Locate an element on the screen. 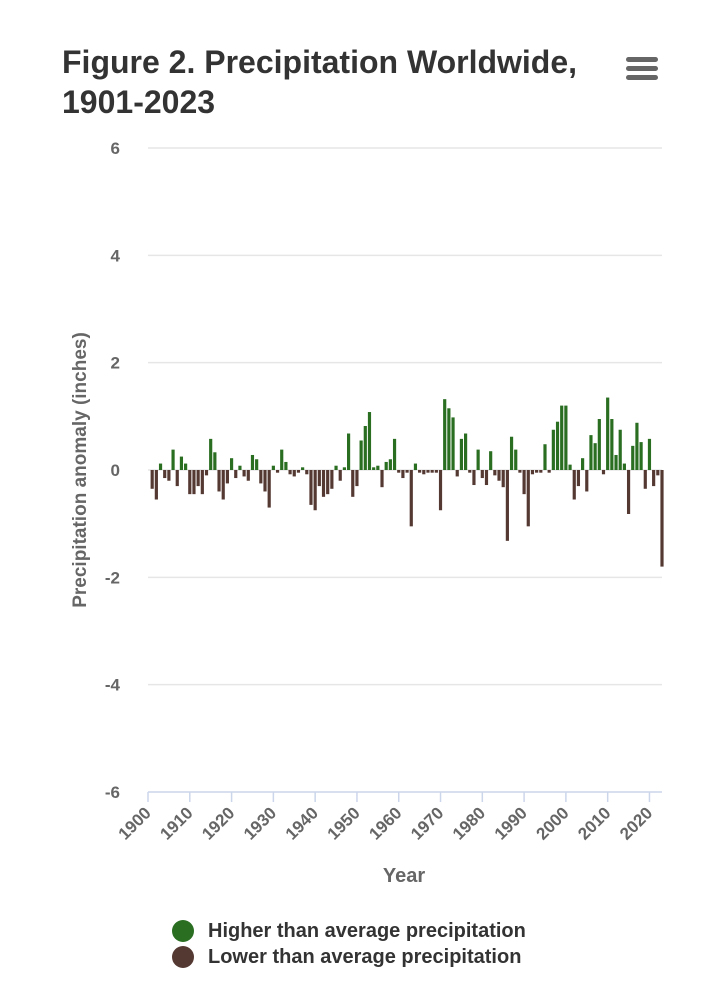  bar-1991 is located at coordinates (528, 498).